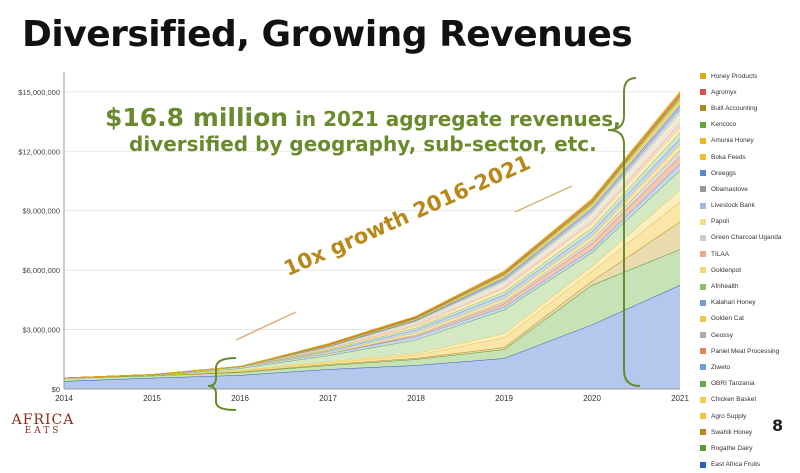  Describe the element at coordinates (266, 326) in the screenshot. I see `growth-arrow-line-left` at that location.